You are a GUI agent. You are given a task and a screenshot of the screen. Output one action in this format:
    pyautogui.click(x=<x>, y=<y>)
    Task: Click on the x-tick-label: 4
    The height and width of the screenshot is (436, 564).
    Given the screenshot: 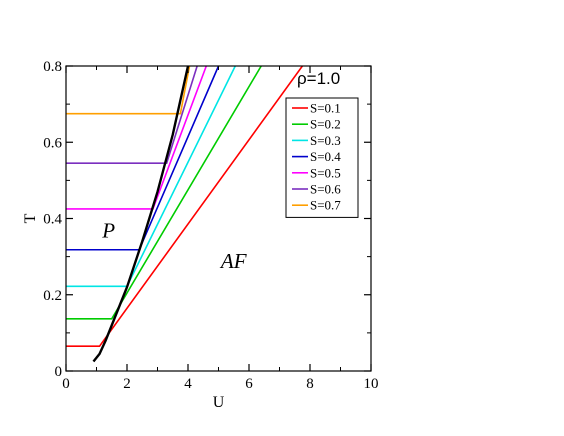 What is the action you would take?
    pyautogui.click(x=188, y=384)
    